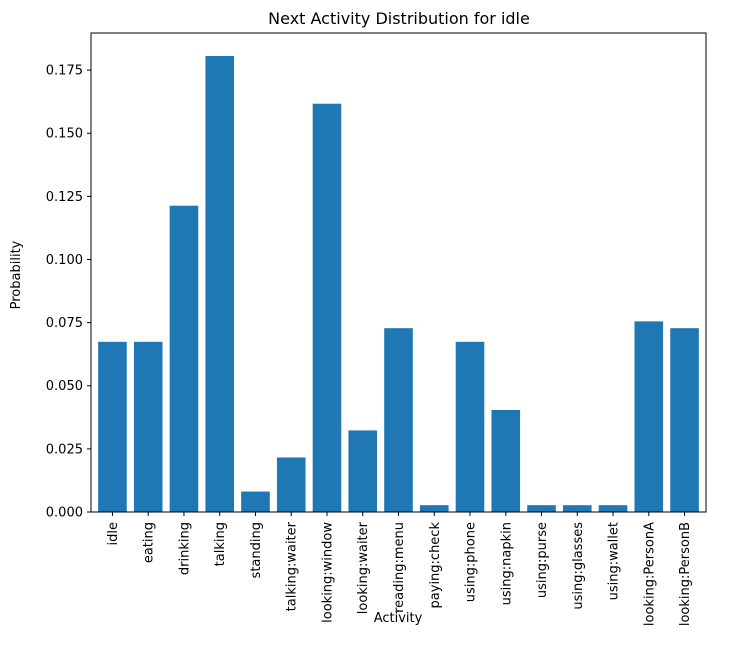 The height and width of the screenshot is (663, 732). What do you see at coordinates (506, 460) in the screenshot?
I see `bar-using:napkin` at bounding box center [506, 460].